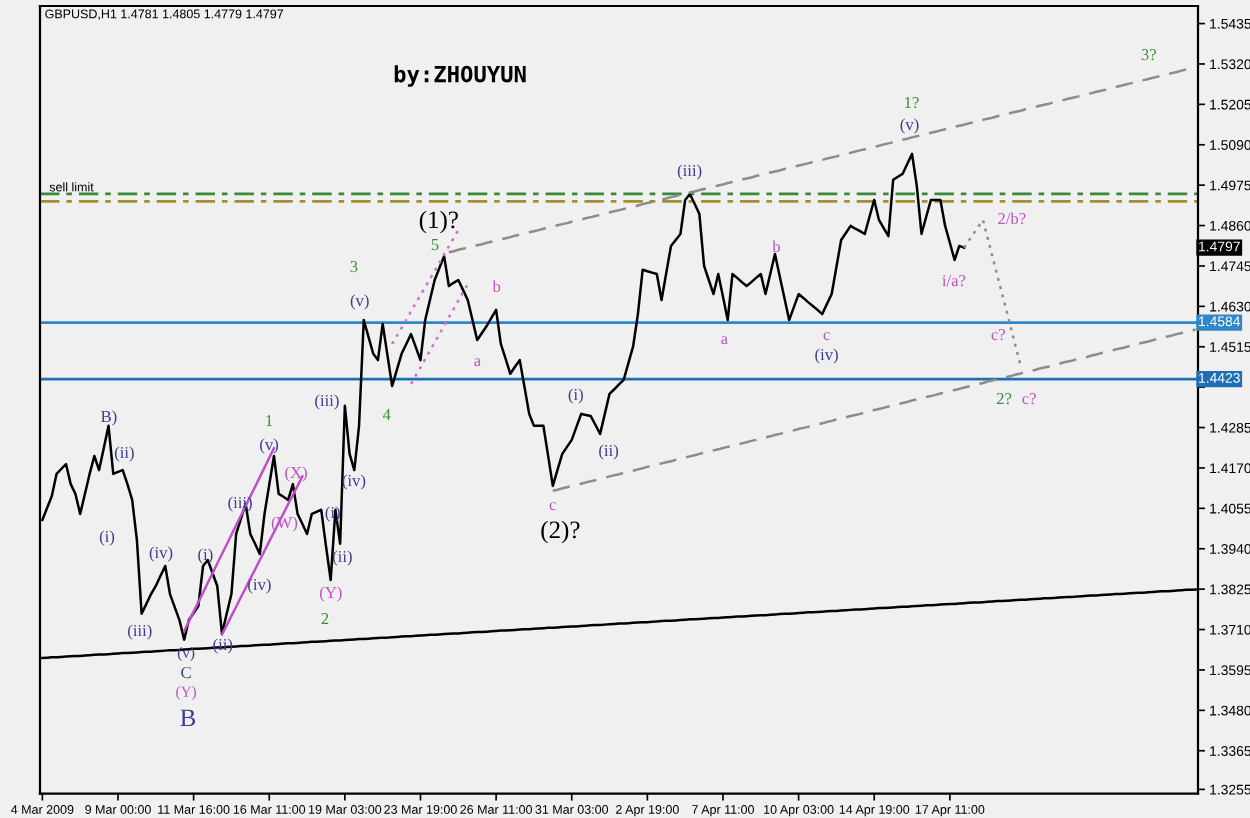  I want to click on annotation: B, so click(188, 718).